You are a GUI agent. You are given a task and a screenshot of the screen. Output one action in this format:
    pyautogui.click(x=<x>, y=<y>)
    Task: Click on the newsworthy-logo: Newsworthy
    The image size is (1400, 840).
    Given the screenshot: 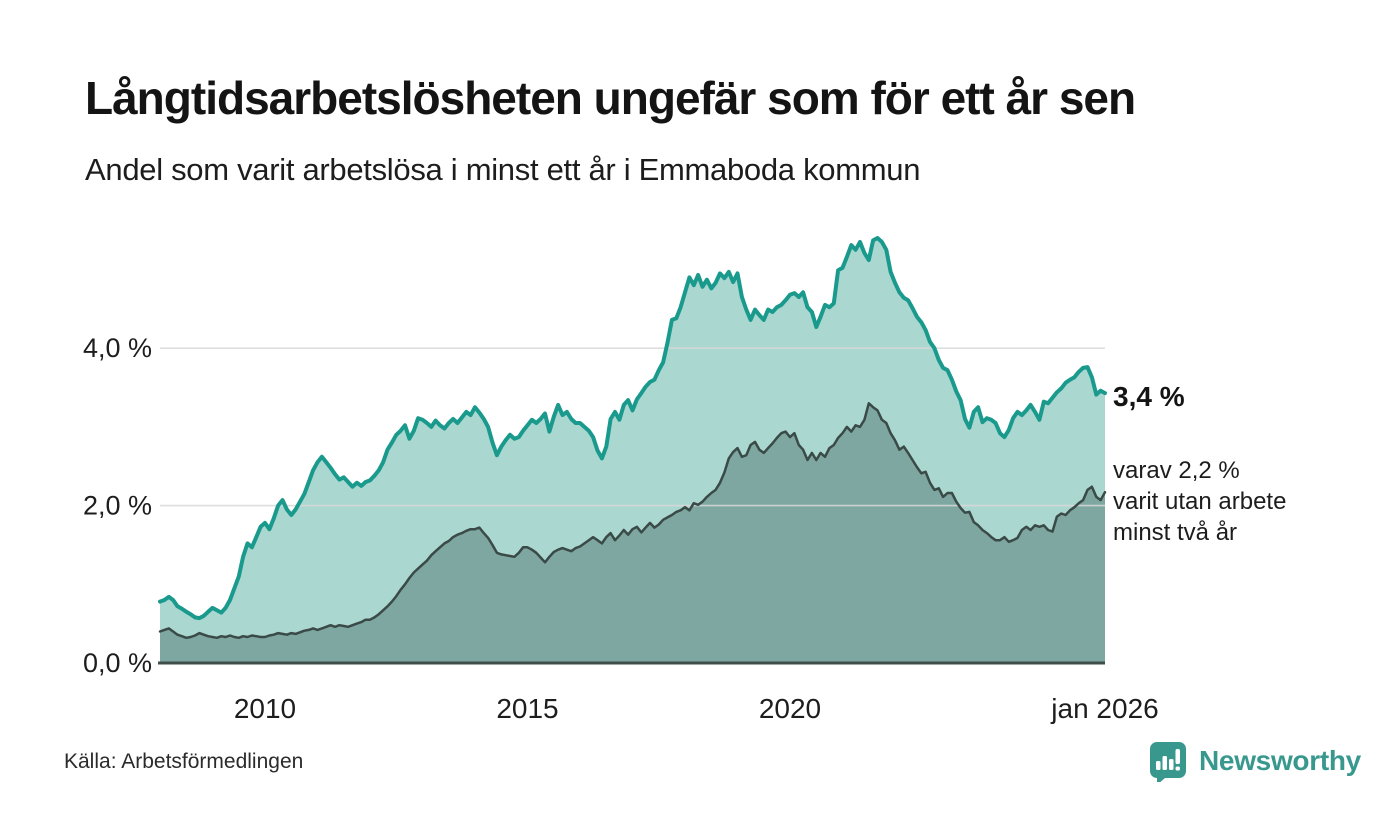 What is the action you would take?
    pyautogui.click(x=1254, y=761)
    